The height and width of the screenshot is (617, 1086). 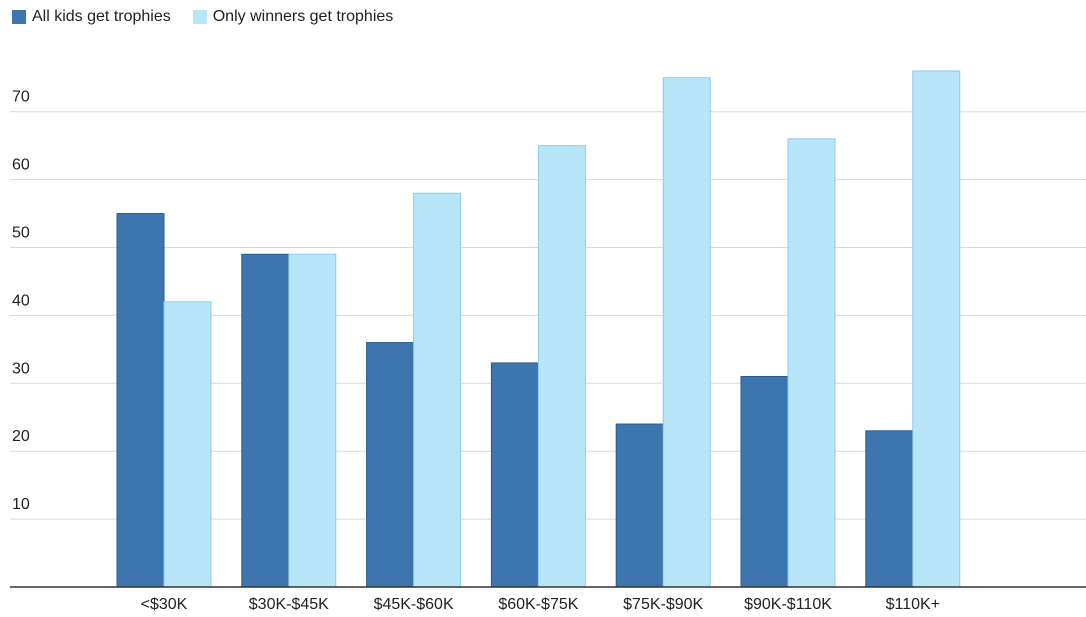 What do you see at coordinates (788, 604) in the screenshot?
I see `x-category-label: $90K-$110K` at bounding box center [788, 604].